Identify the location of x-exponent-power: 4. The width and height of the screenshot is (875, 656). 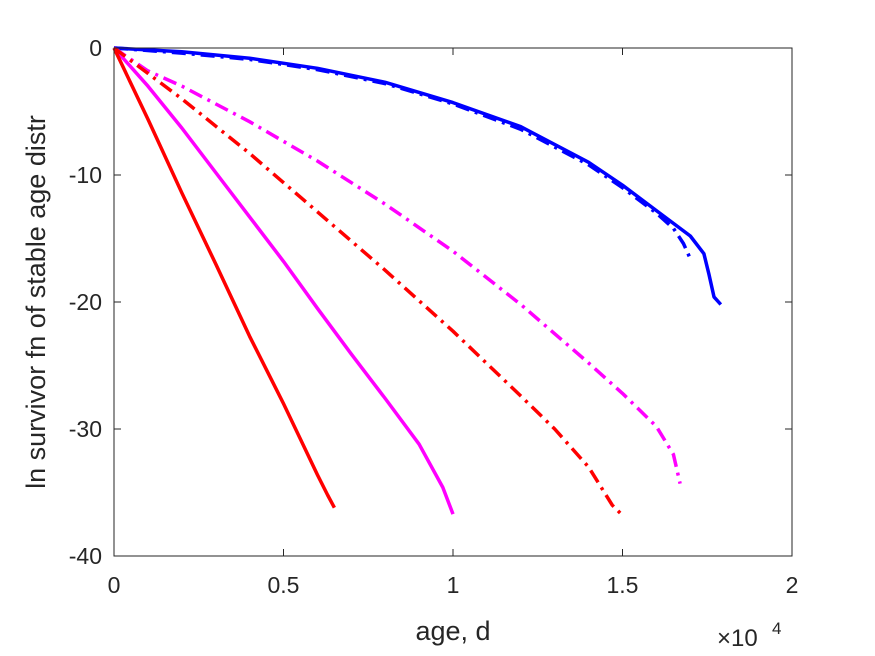
(776, 628).